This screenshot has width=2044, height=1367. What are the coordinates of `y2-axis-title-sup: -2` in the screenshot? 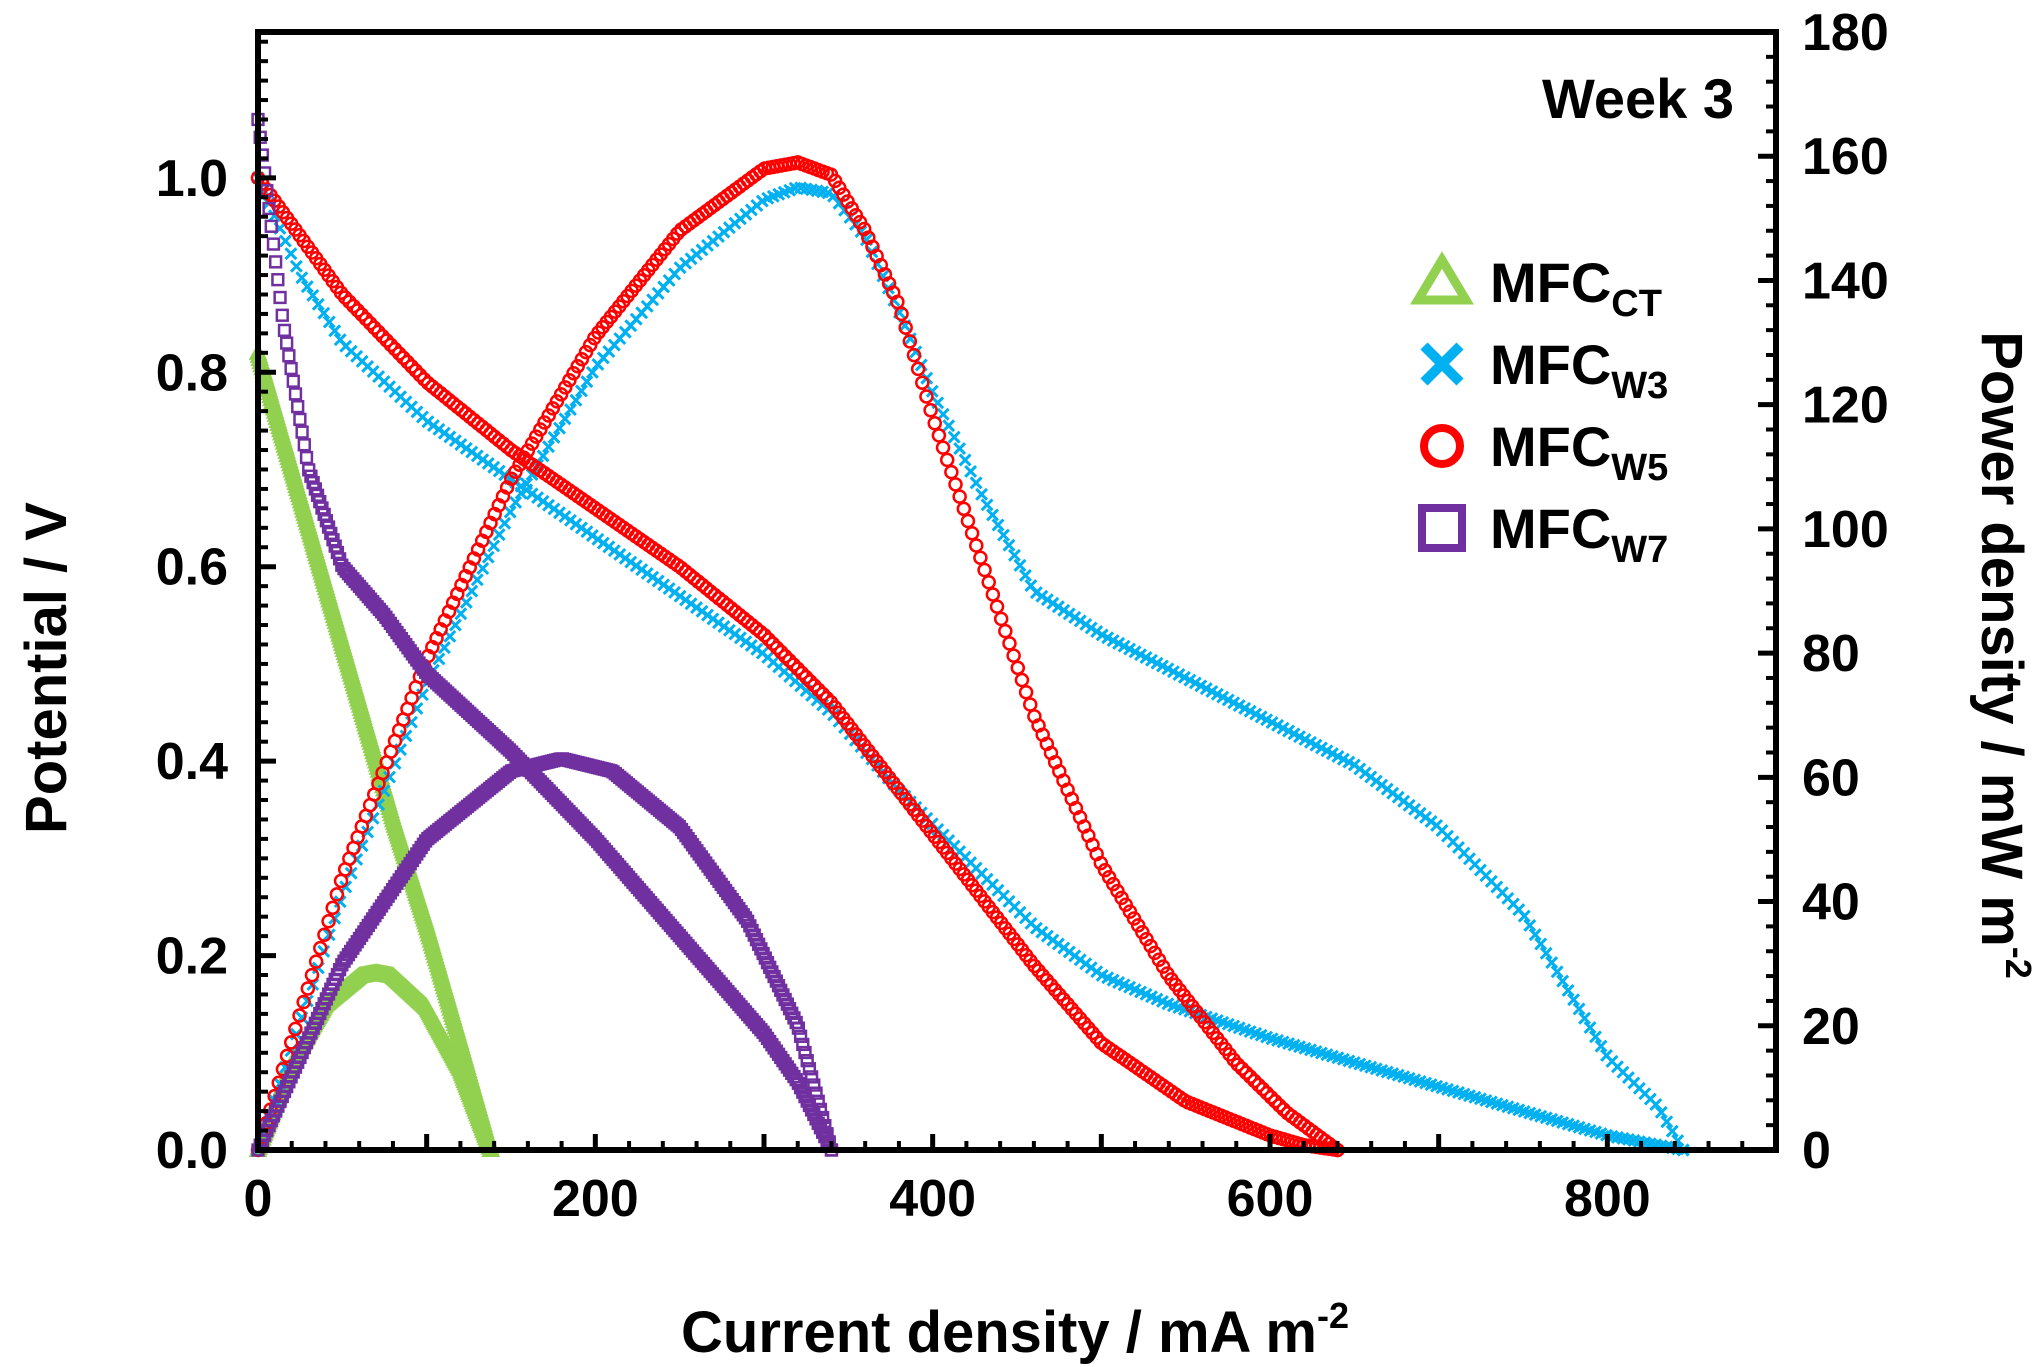 It's located at (2018, 963).